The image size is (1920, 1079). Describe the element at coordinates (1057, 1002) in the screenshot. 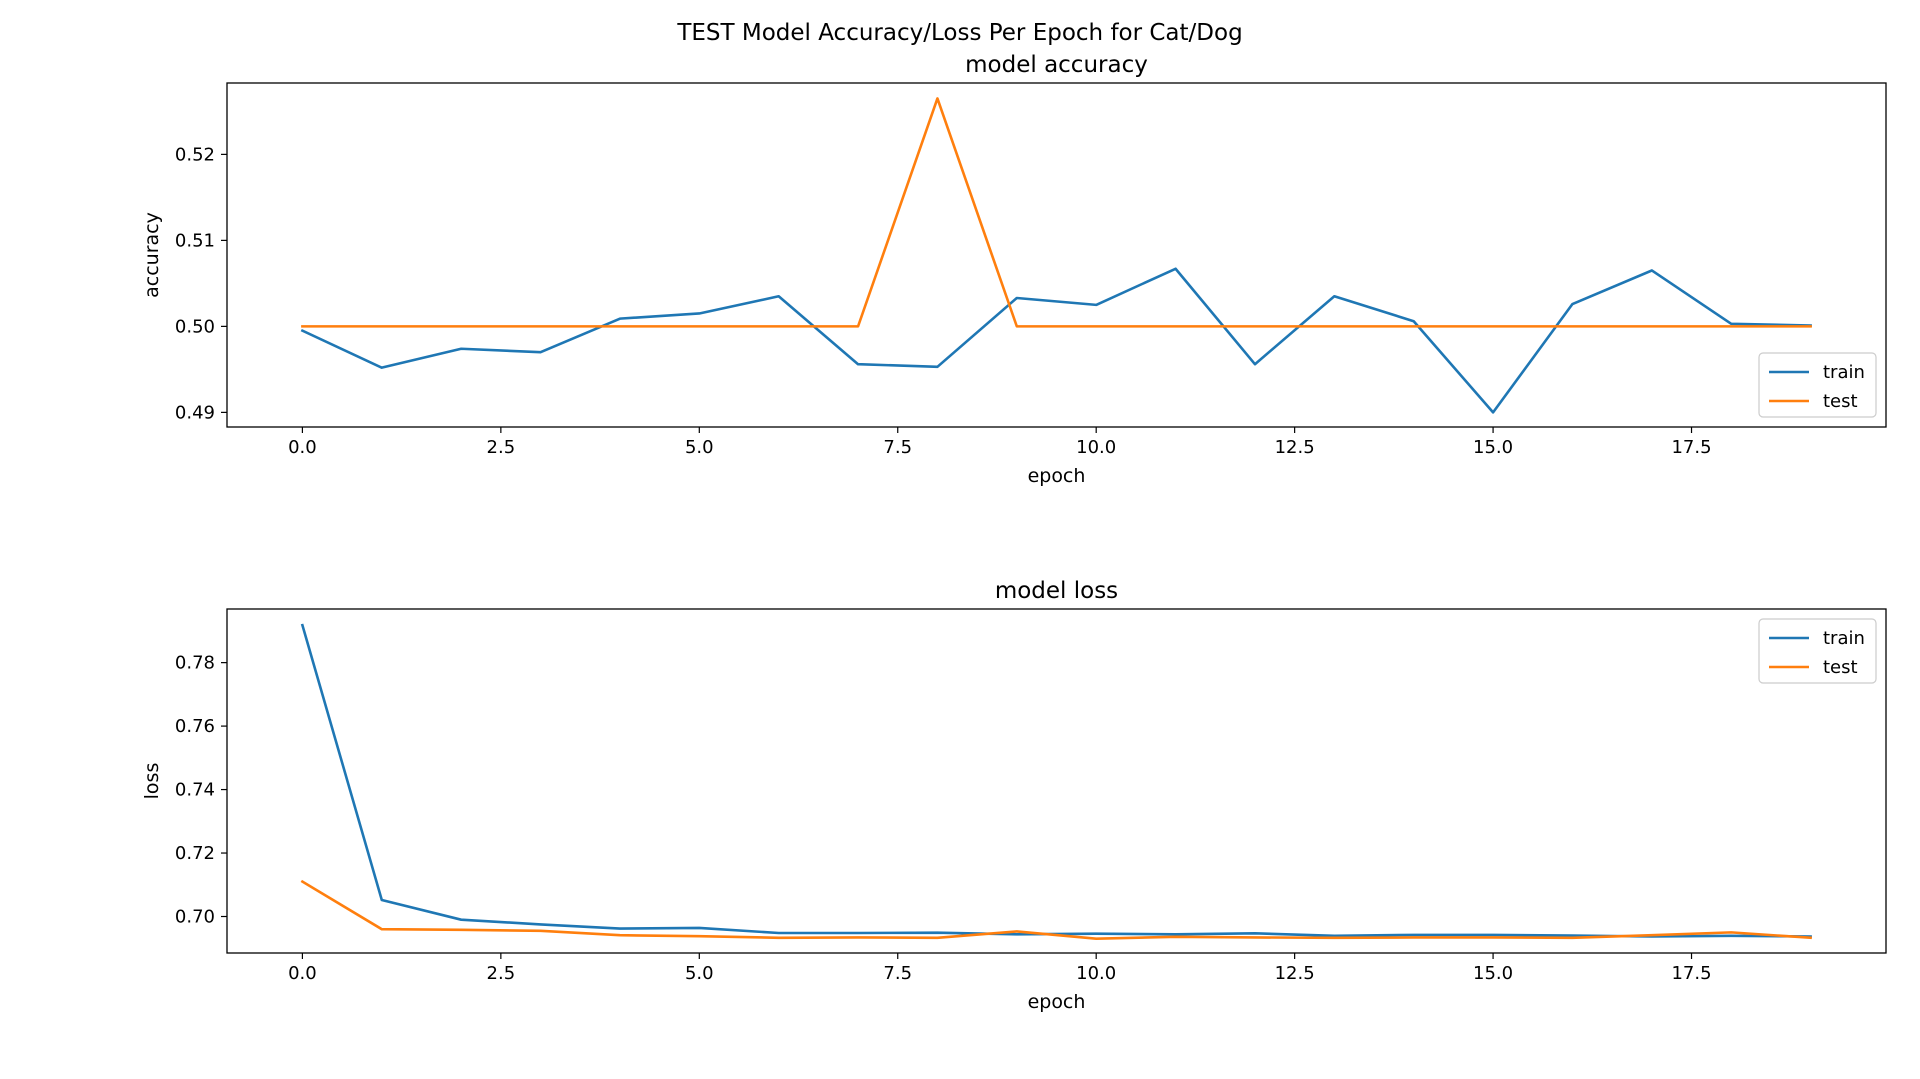

I see `loss-x-axis-label: epoch` at that location.